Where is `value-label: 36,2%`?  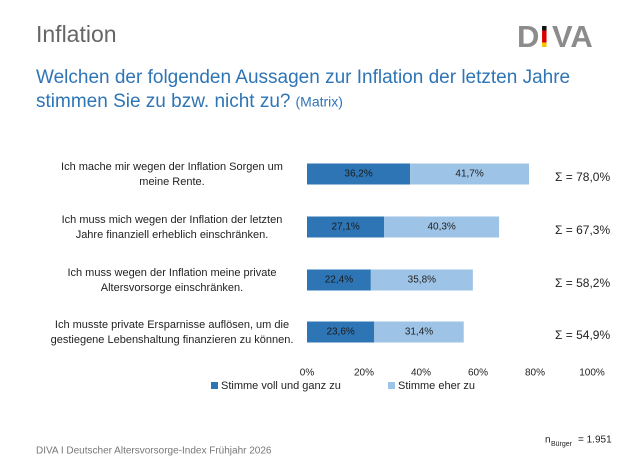
value-label: 36,2% is located at coordinates (358, 174).